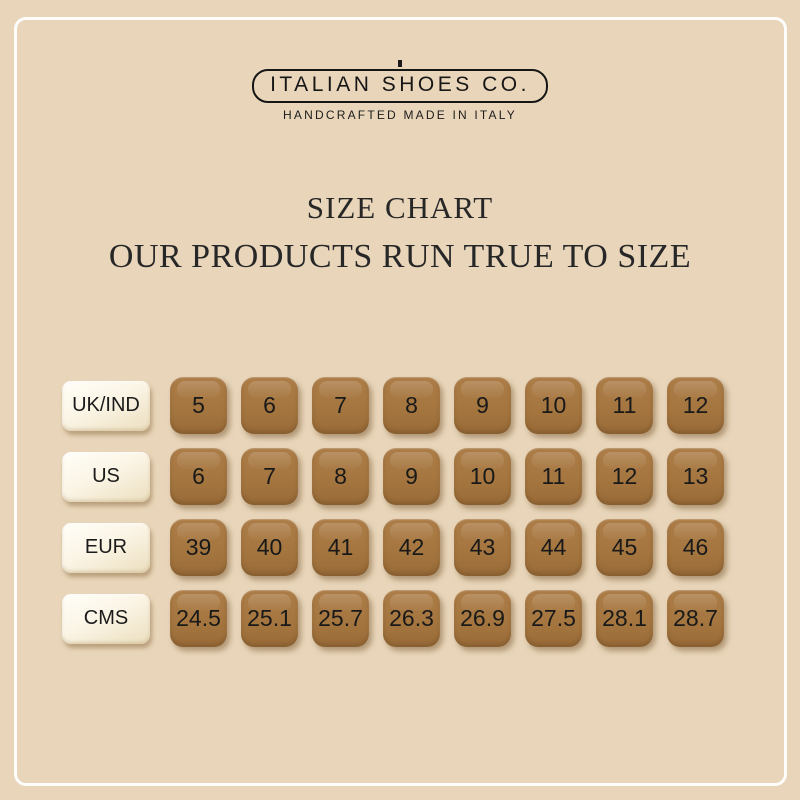 The image size is (800, 800). I want to click on size-value: 28.1, so click(624, 618).